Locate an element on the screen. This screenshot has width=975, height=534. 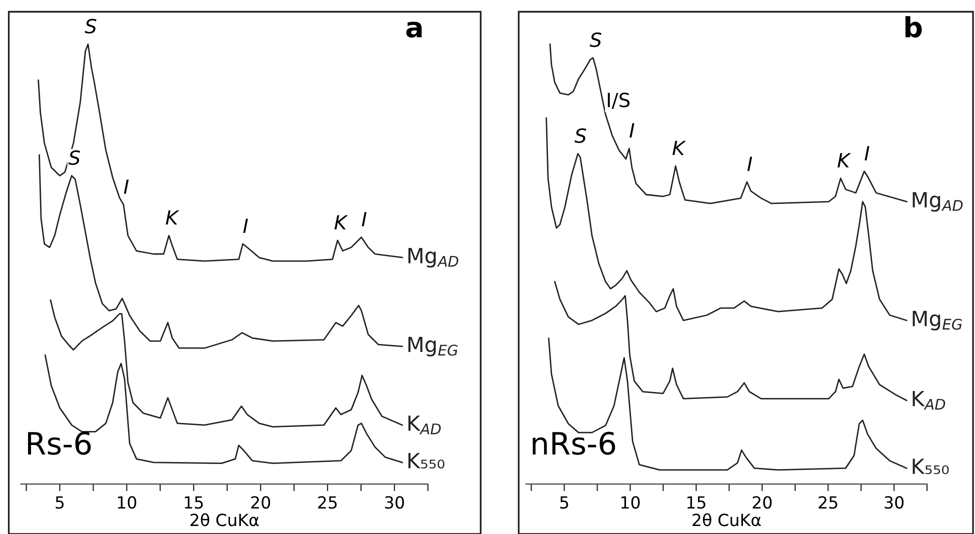
annotation: I/S is located at coordinates (619, 100).